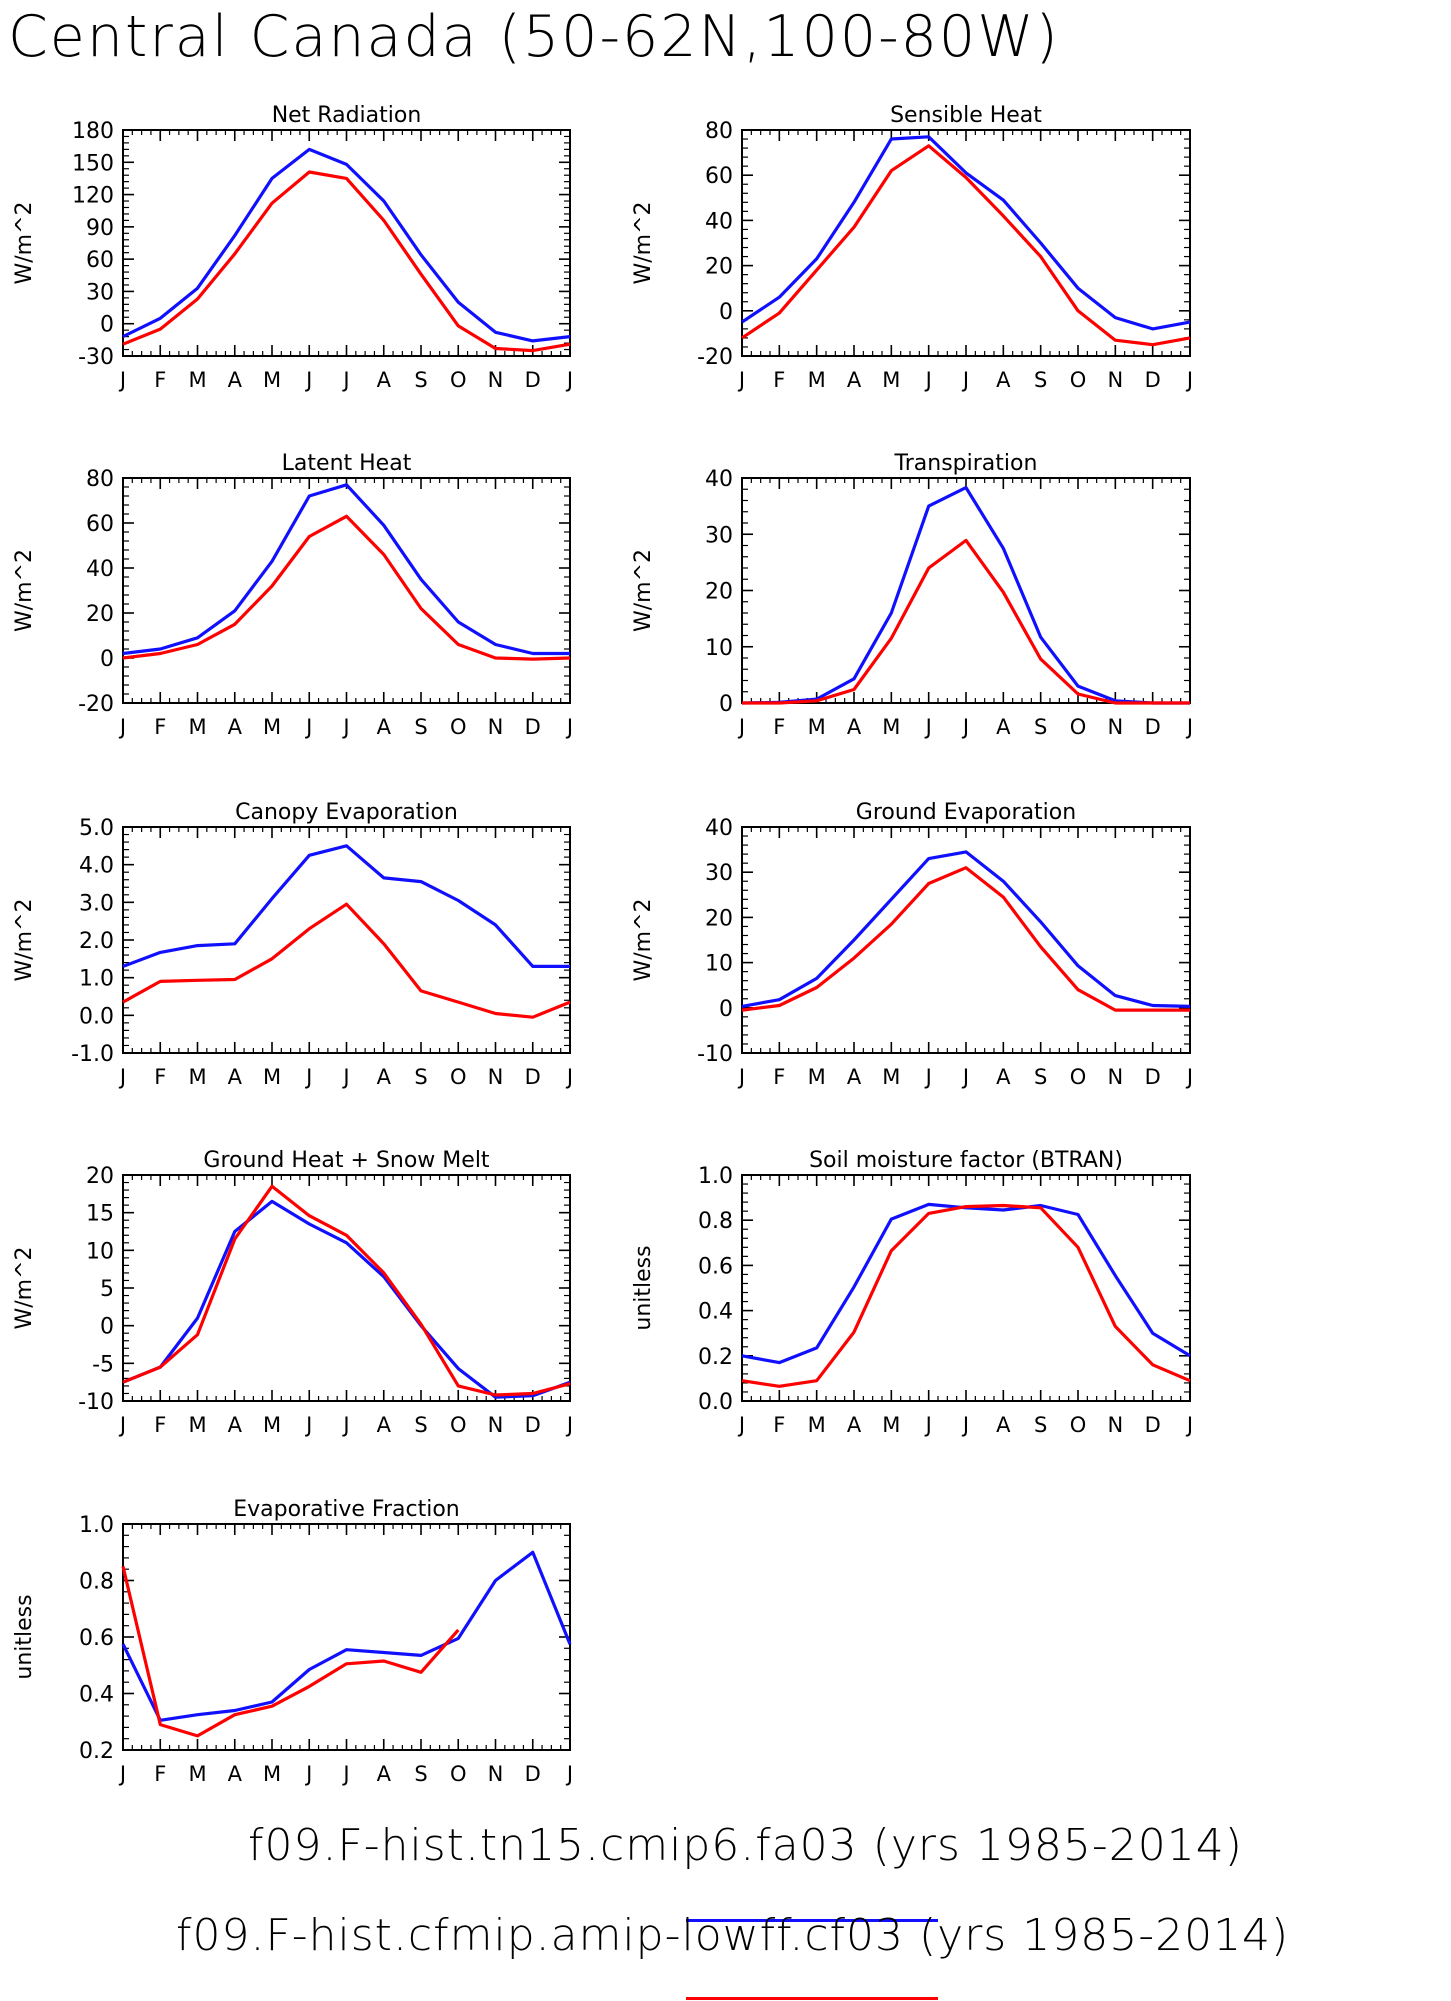 The image size is (1451, 2001). Describe the element at coordinates (347, 463) in the screenshot. I see `chart-title: Latent Heat` at that location.